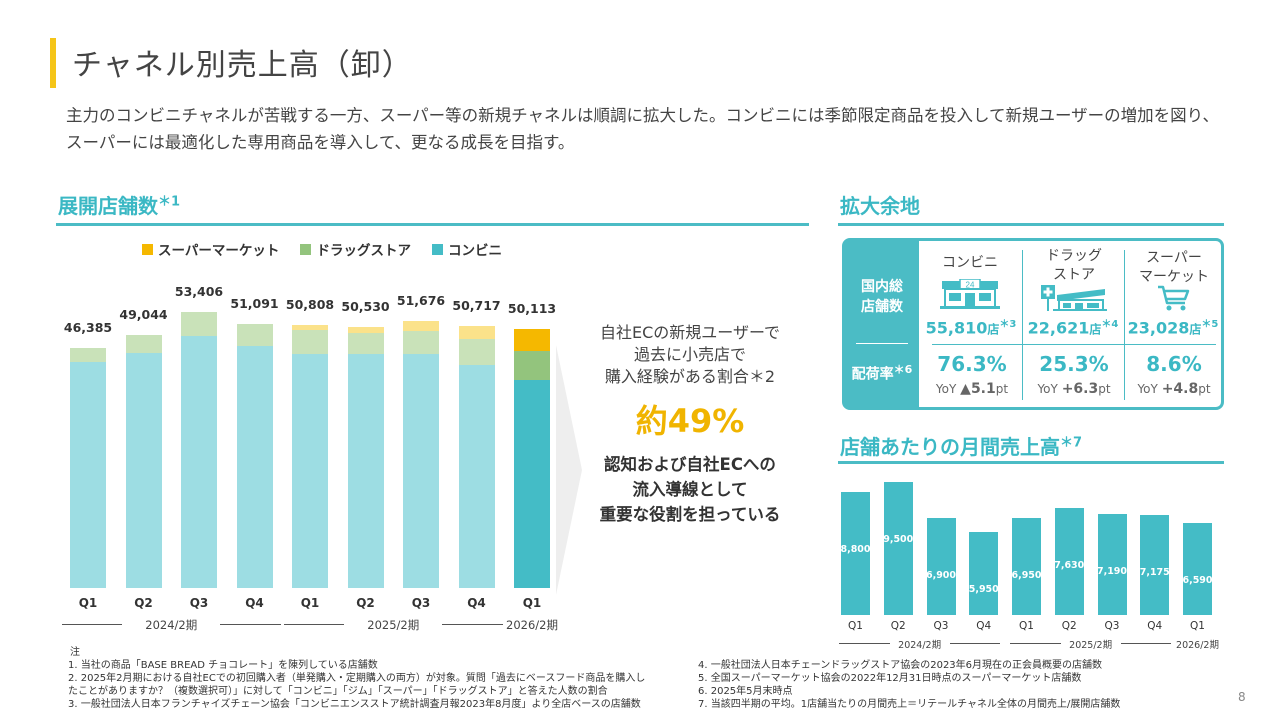 This screenshot has width=1280, height=720. I want to click on monthly-section-sup: ＊7, so click(1071, 443).